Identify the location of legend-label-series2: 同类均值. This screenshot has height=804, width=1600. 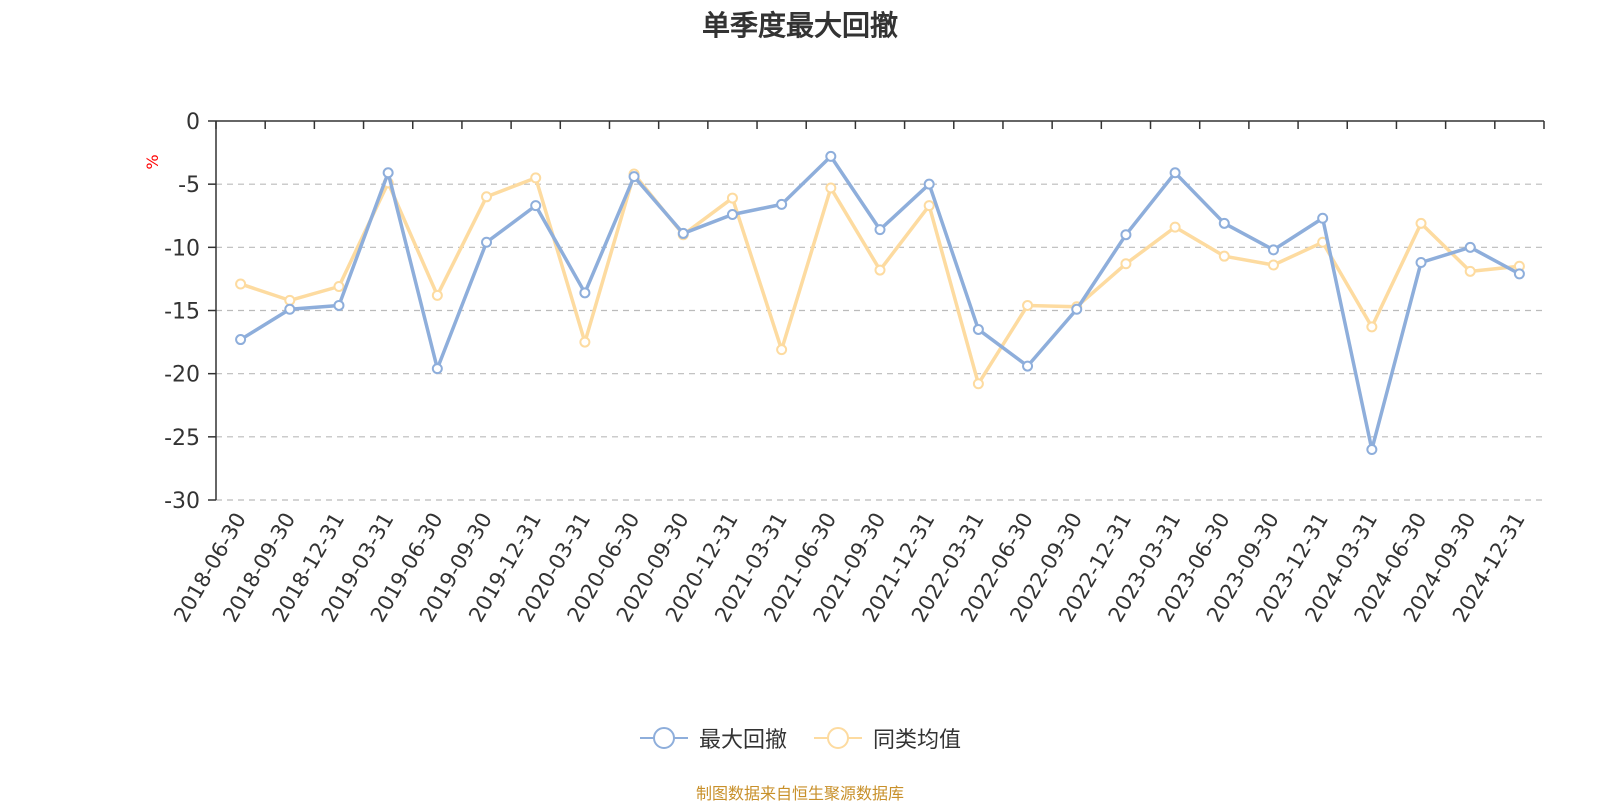
(917, 740).